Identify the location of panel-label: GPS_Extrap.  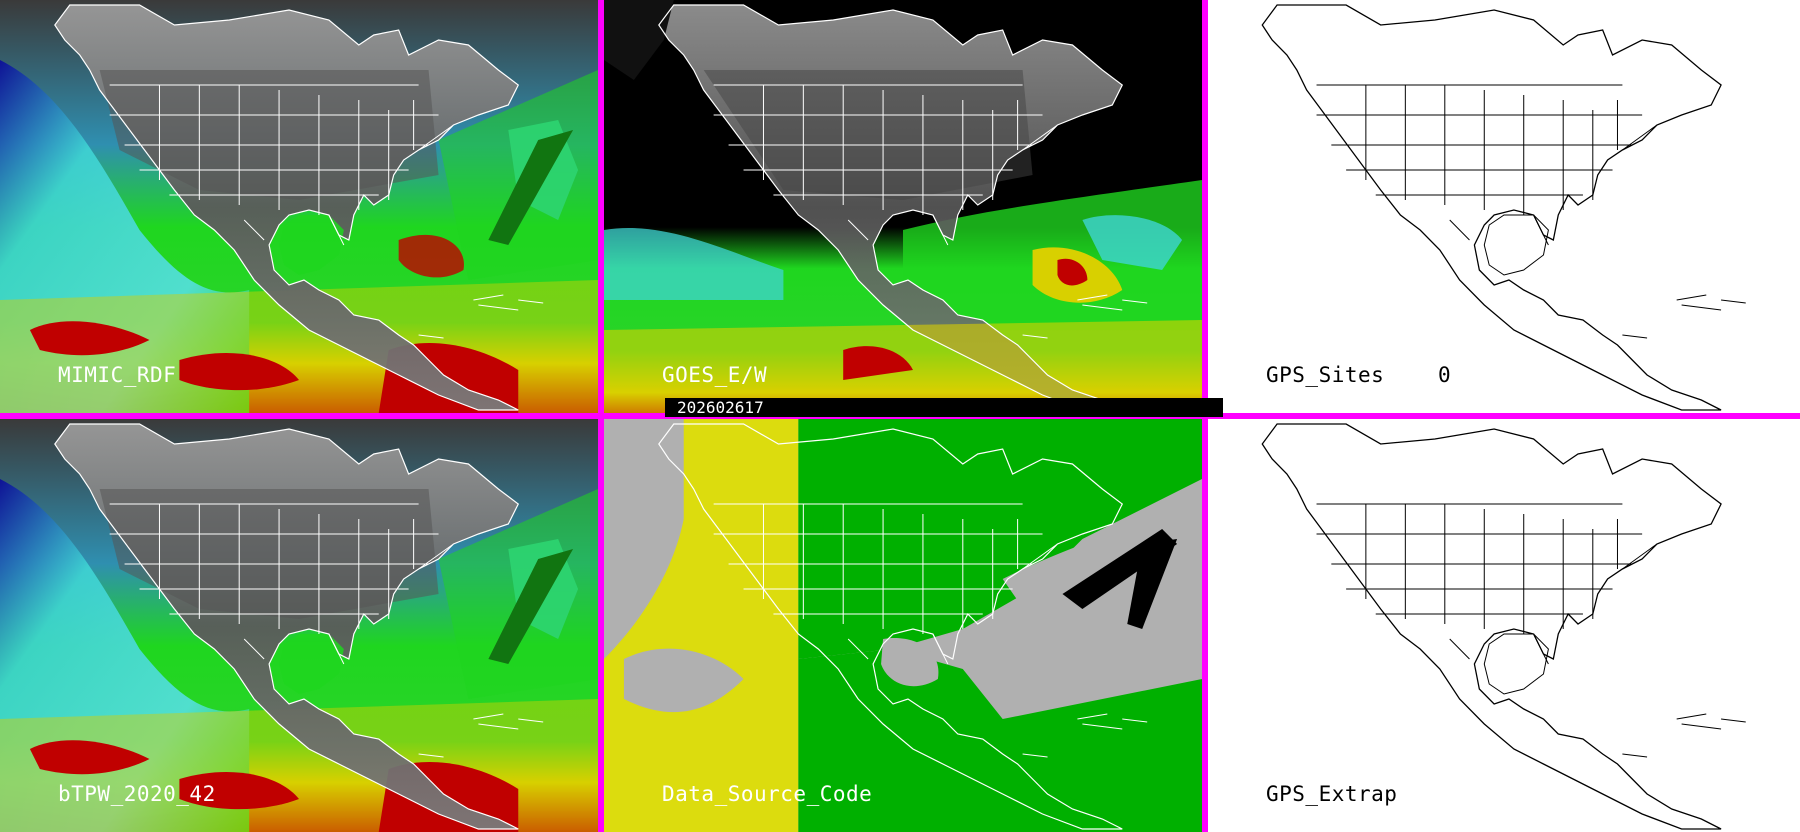
(1332, 794).